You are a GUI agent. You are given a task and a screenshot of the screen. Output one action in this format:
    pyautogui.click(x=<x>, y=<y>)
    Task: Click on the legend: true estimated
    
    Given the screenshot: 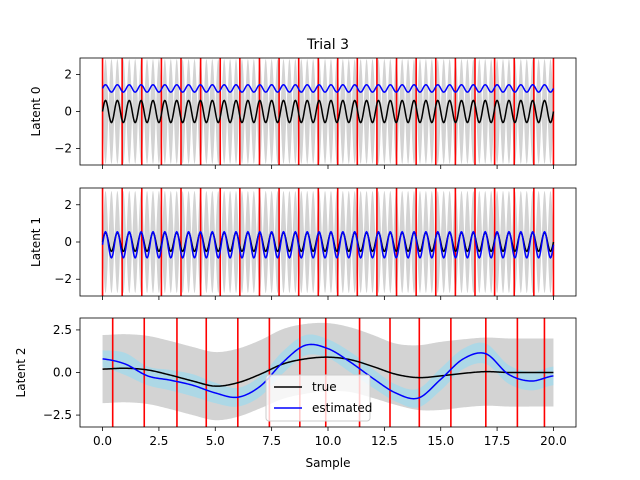 What is the action you would take?
    pyautogui.click(x=318, y=398)
    